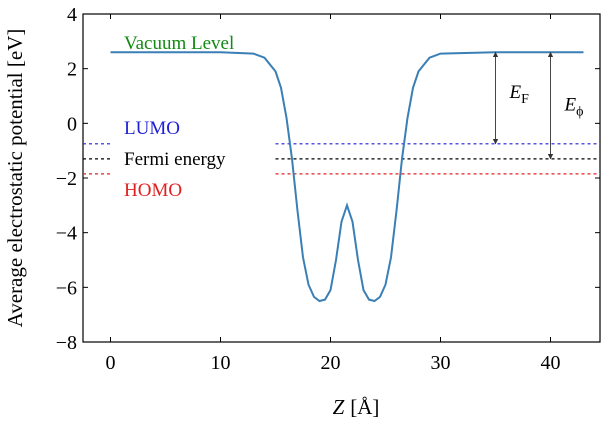 This screenshot has width=602, height=421. What do you see at coordinates (152, 128) in the screenshot?
I see `lumo-label: LUMO` at bounding box center [152, 128].